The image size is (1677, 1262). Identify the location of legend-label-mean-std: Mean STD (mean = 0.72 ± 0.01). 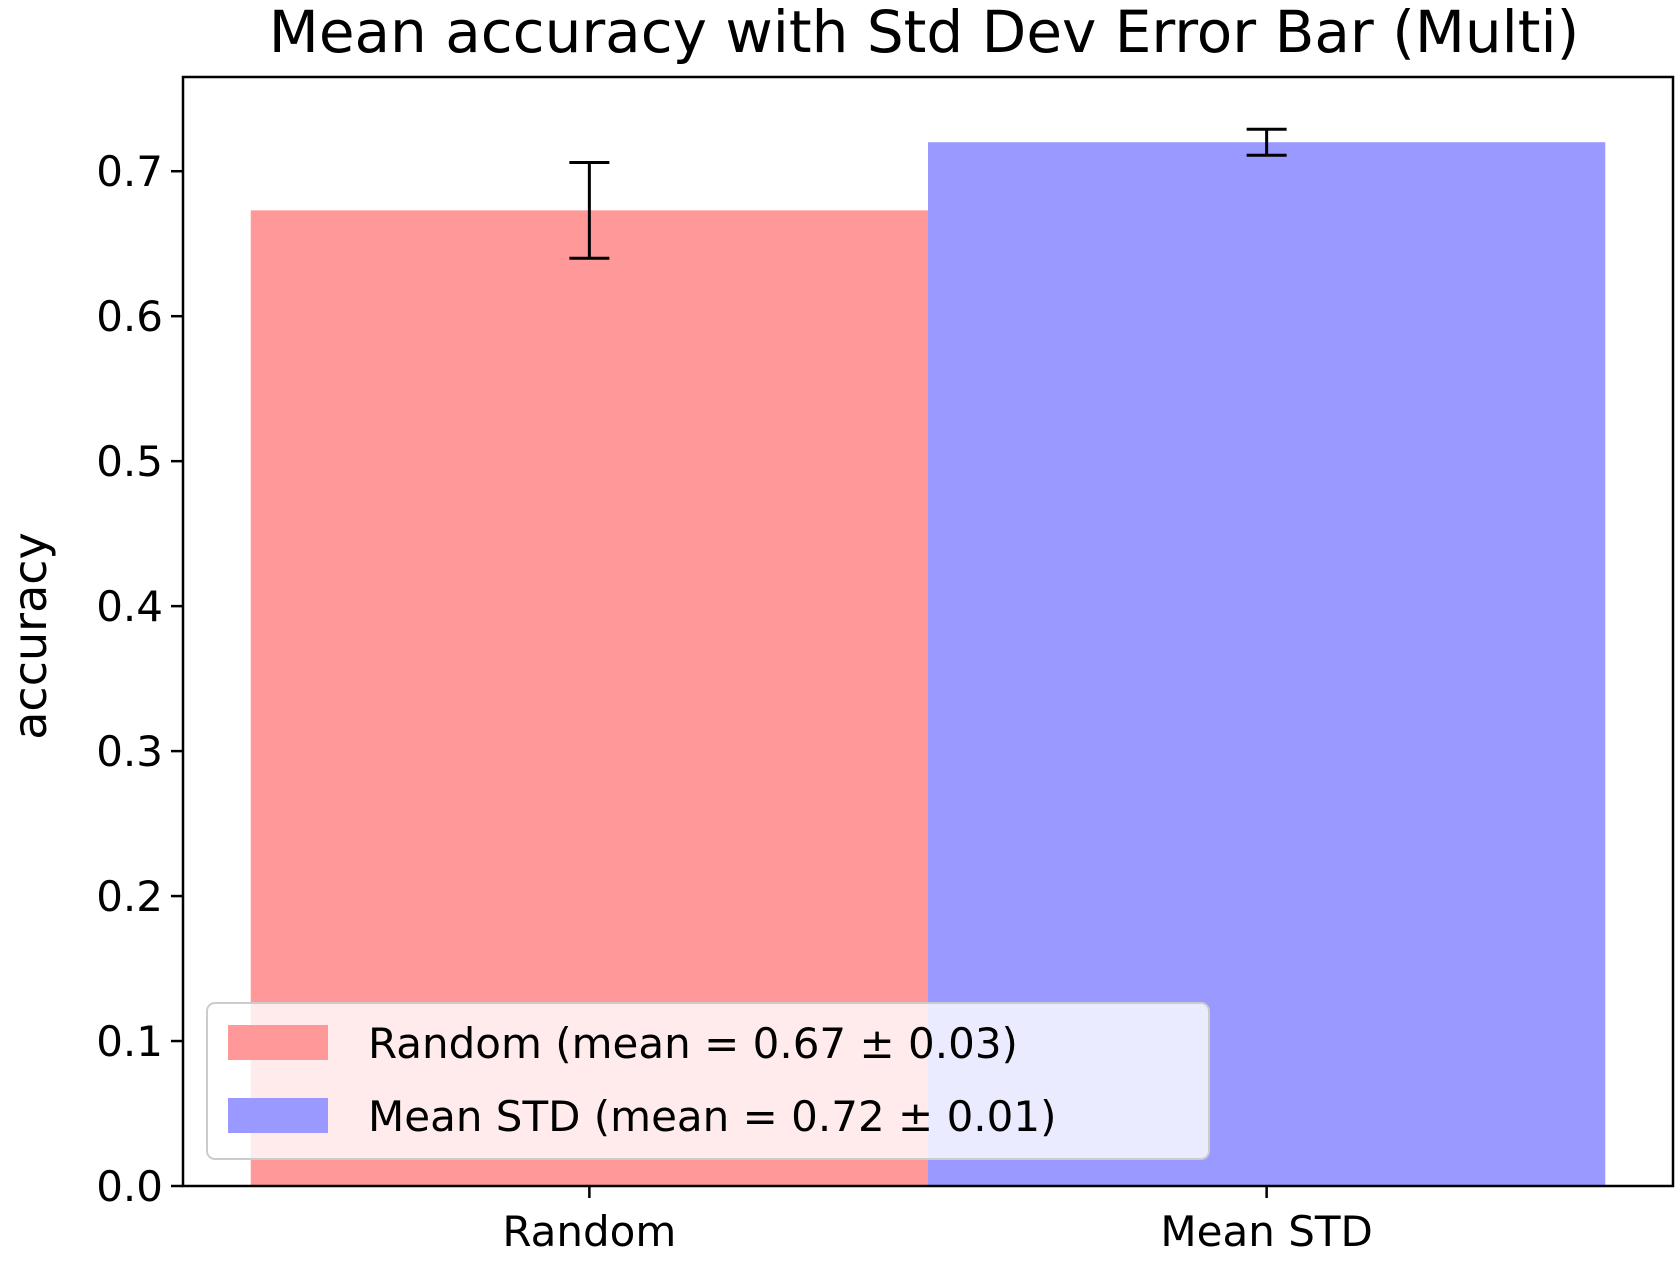
(712, 1116).